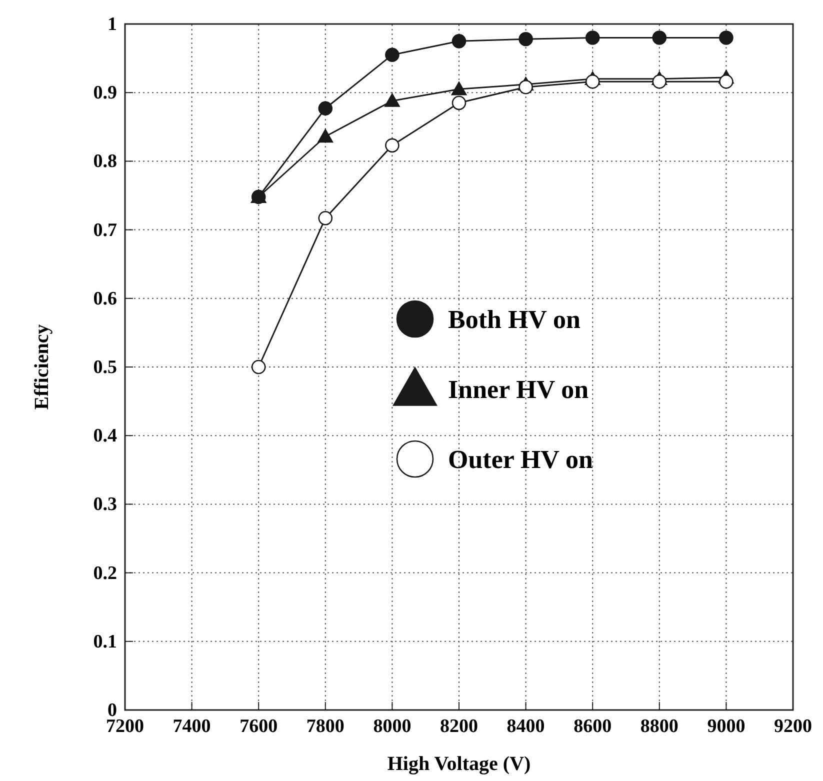 This screenshot has width=823, height=781. Describe the element at coordinates (105, 367) in the screenshot. I see `y-tick-label: 0.5` at that location.